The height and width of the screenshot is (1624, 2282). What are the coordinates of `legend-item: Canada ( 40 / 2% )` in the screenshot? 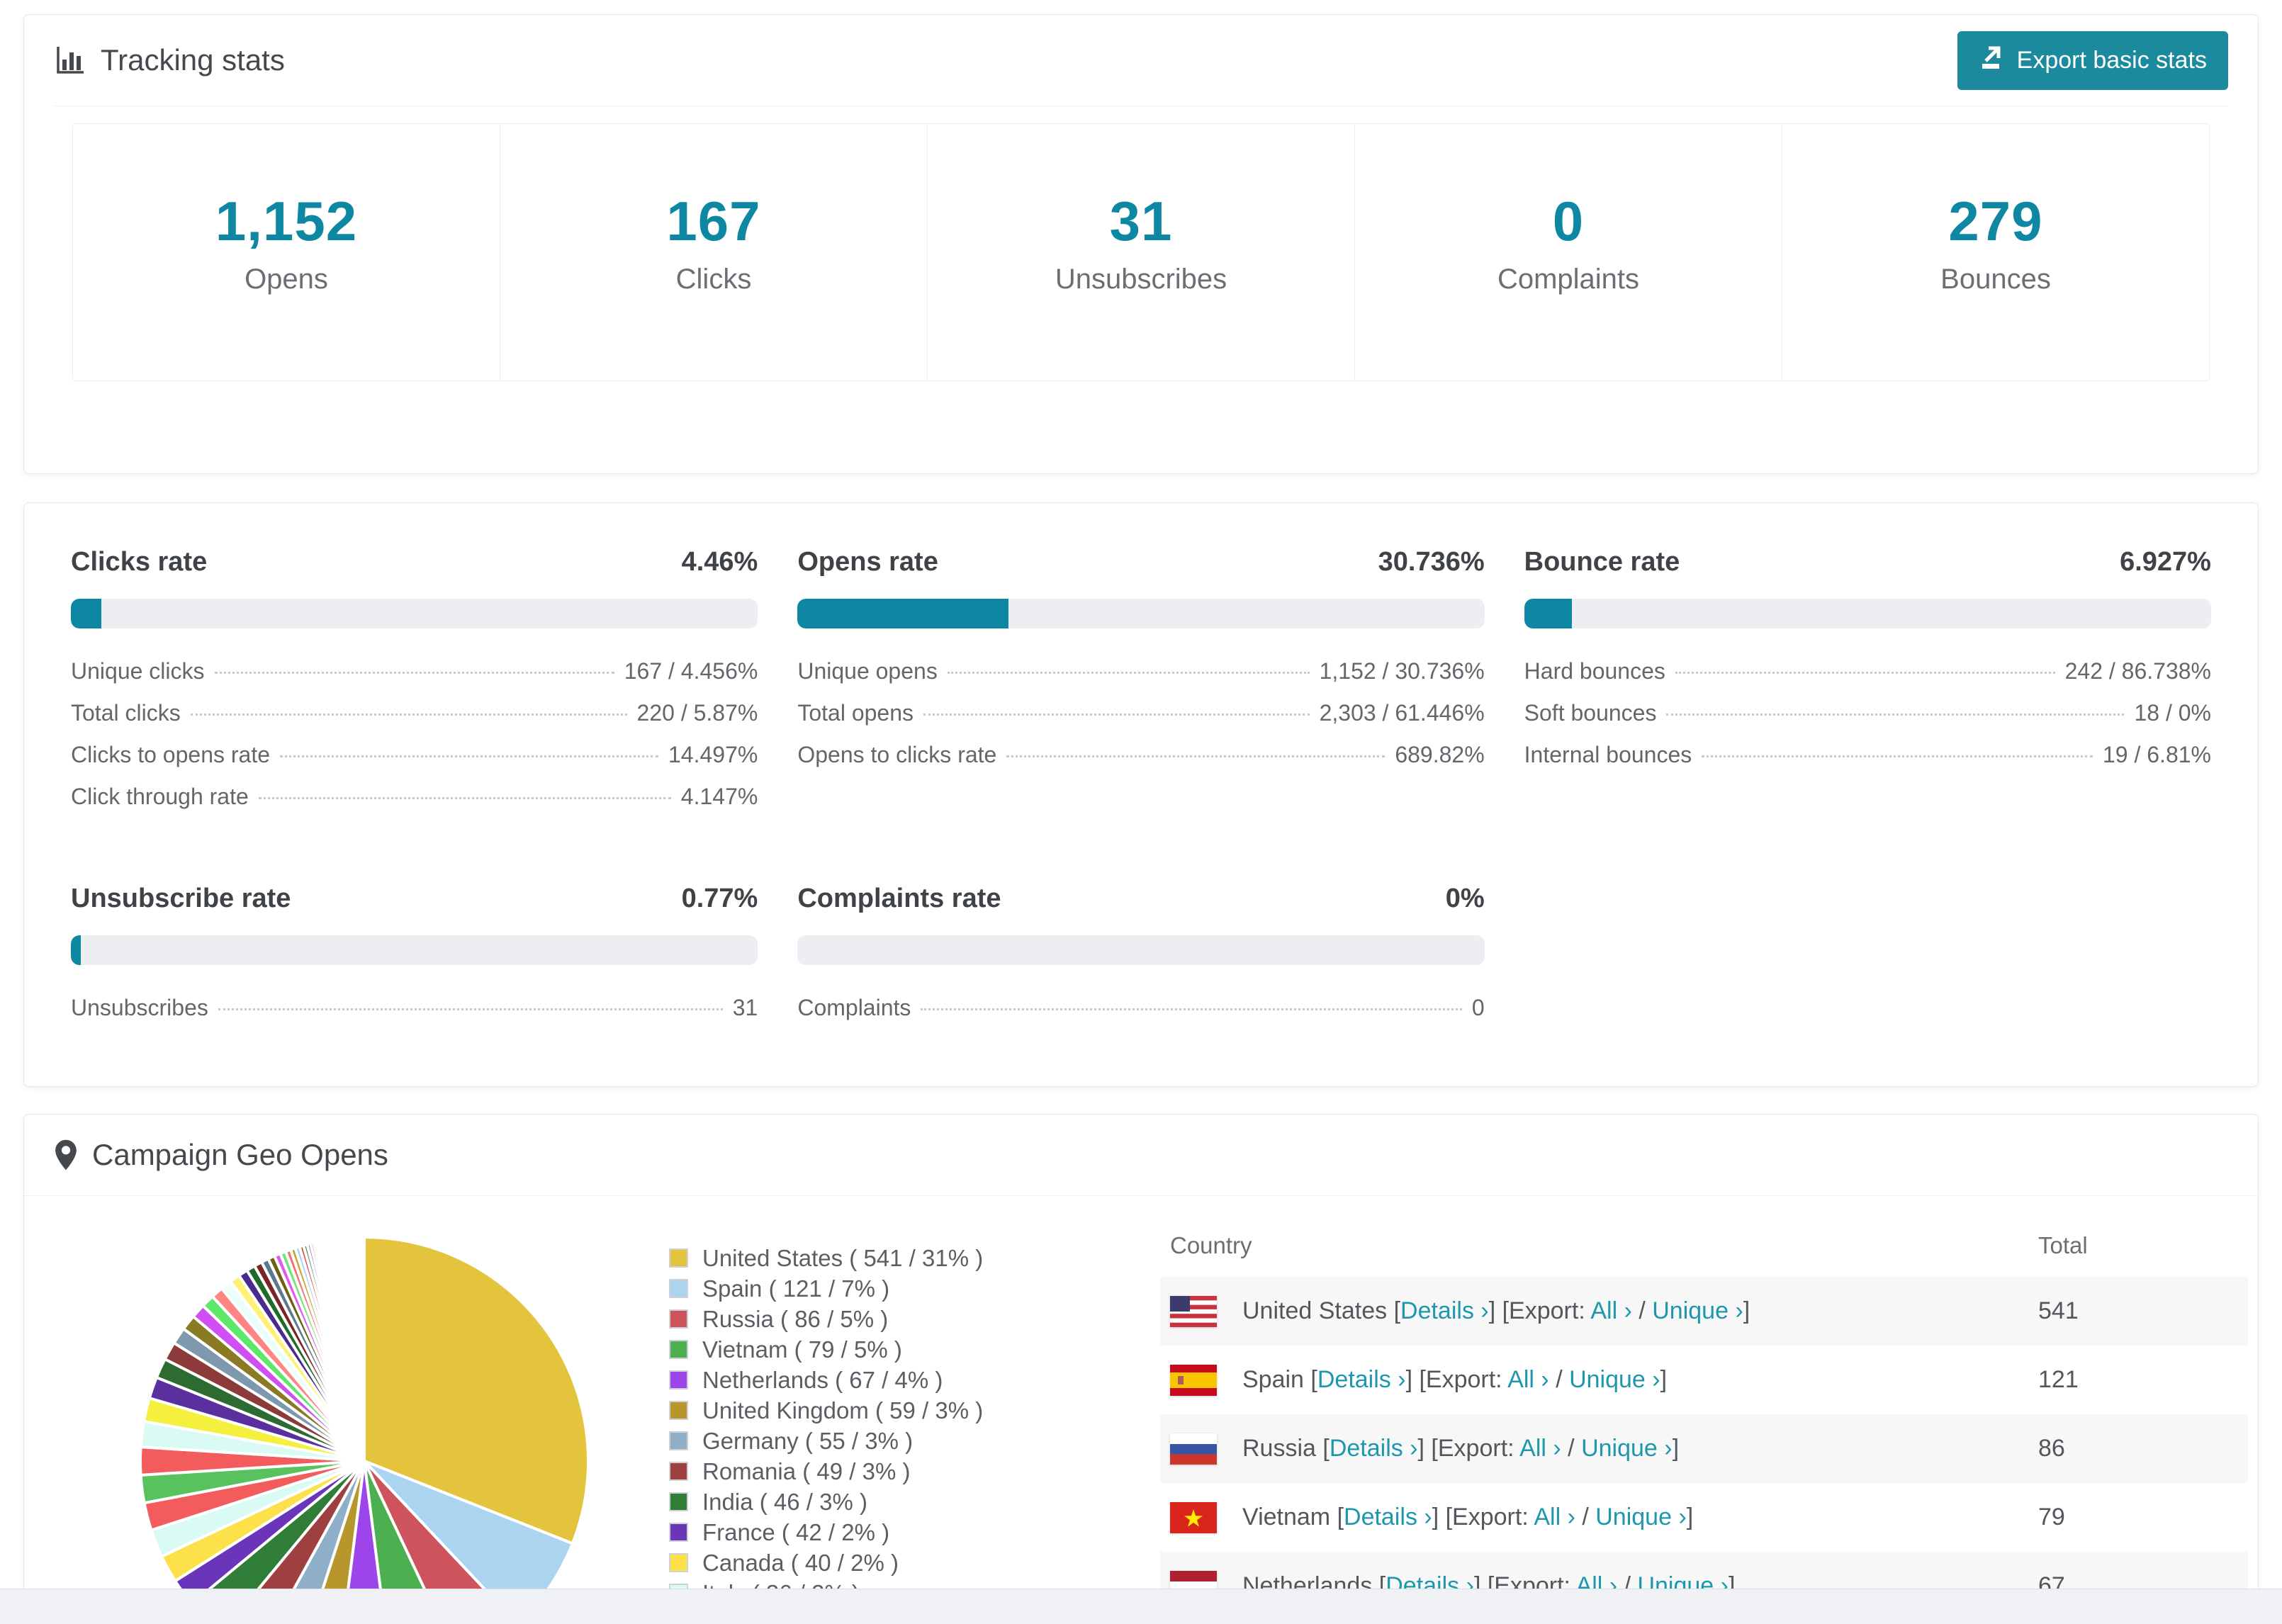 It's located at (826, 1562).